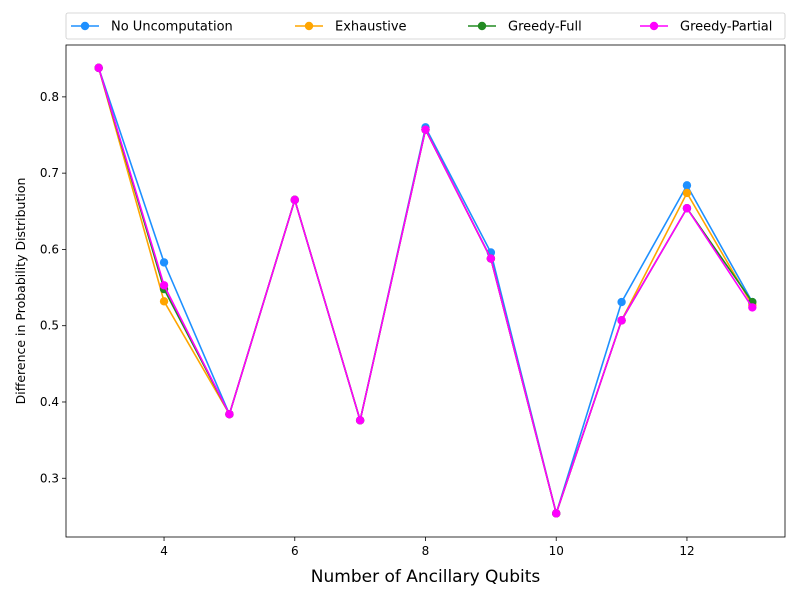 Image resolution: width=800 pixels, height=600 pixels. What do you see at coordinates (654, 26) in the screenshot?
I see `legend-marker-greedy-partial` at bounding box center [654, 26].